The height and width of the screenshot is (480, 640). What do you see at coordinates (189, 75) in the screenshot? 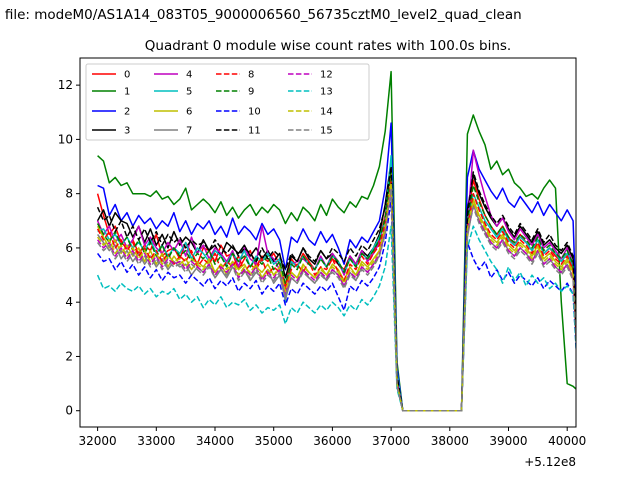
I see `legend-label-4: 4` at bounding box center [189, 75].